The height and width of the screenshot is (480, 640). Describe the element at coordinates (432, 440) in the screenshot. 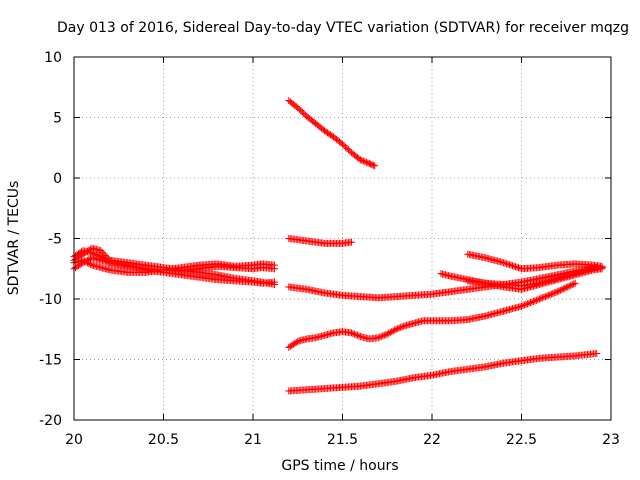

I see `x-tick-label: 22` at that location.